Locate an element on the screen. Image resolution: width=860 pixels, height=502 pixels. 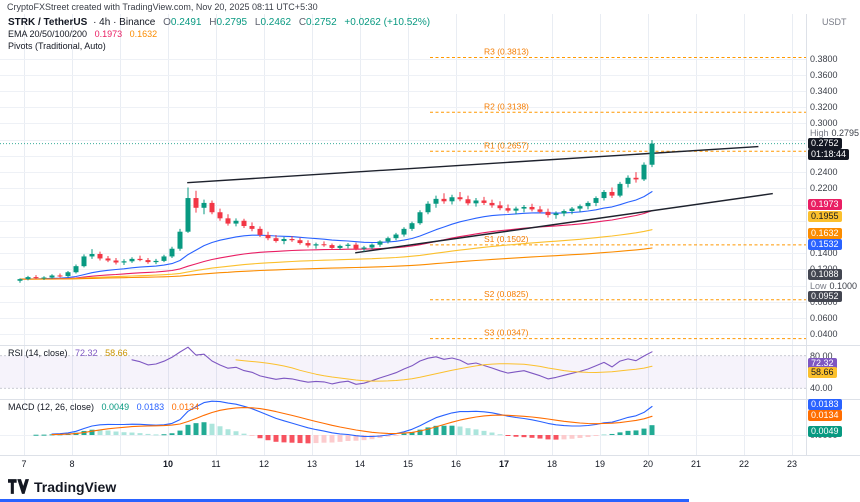
pivots-legend-row: Pivots (Traditional, Auto) is located at coordinates (219, 46).